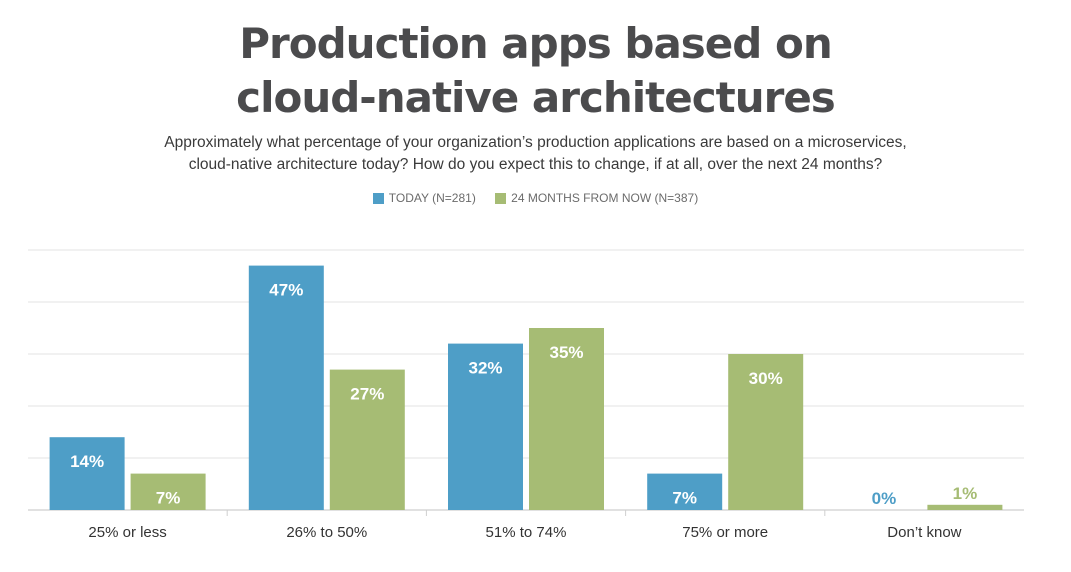 The width and height of the screenshot is (1071, 572). I want to click on bar-value-label: 27%, so click(367, 394).